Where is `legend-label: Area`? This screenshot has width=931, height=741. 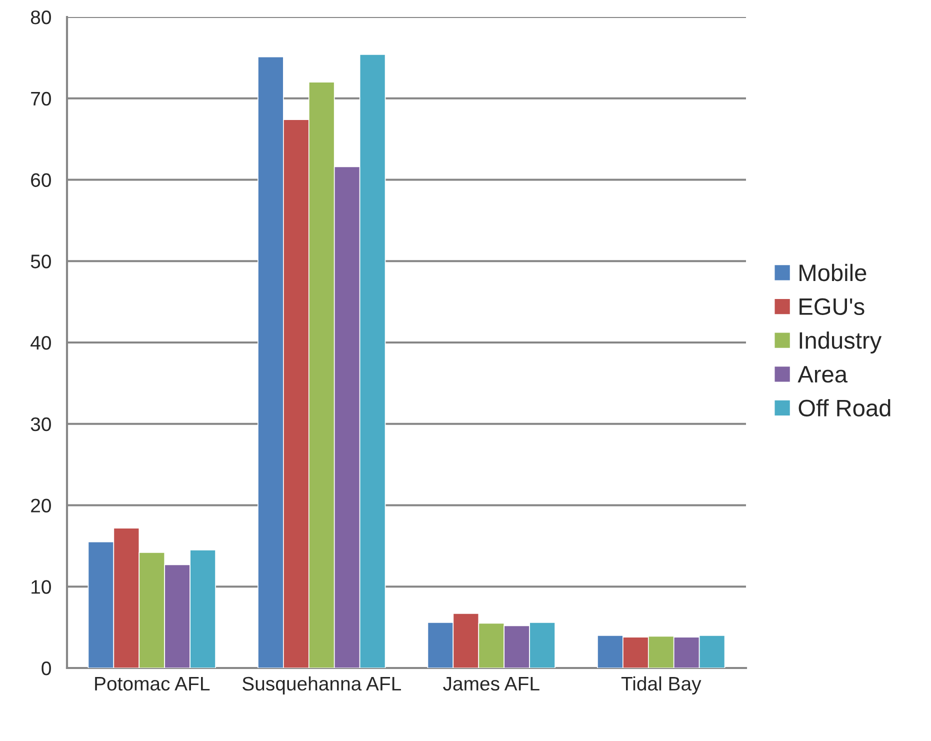 legend-label: Area is located at coordinates (823, 374).